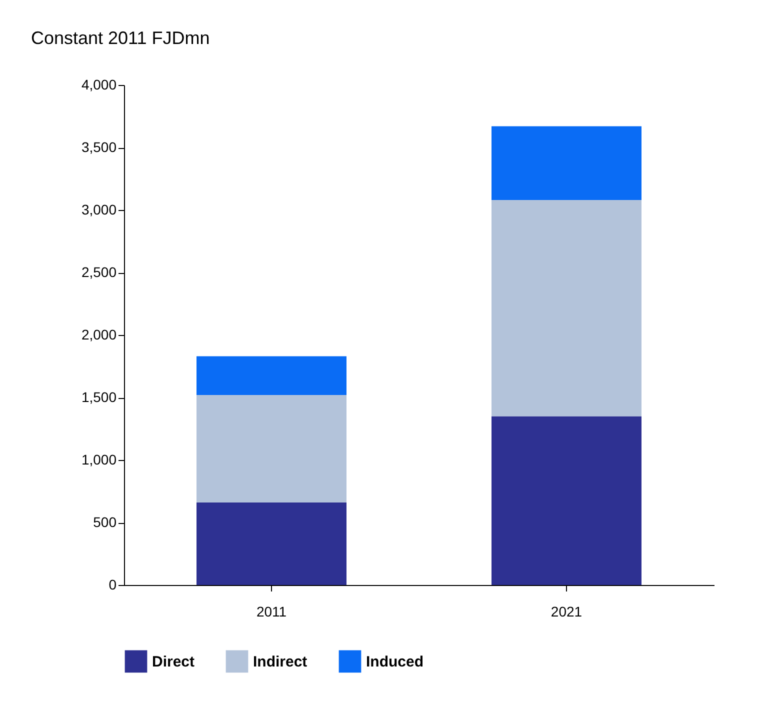 The width and height of the screenshot is (778, 717). What do you see at coordinates (566, 612) in the screenshot?
I see `x-tick-label: 2021` at bounding box center [566, 612].